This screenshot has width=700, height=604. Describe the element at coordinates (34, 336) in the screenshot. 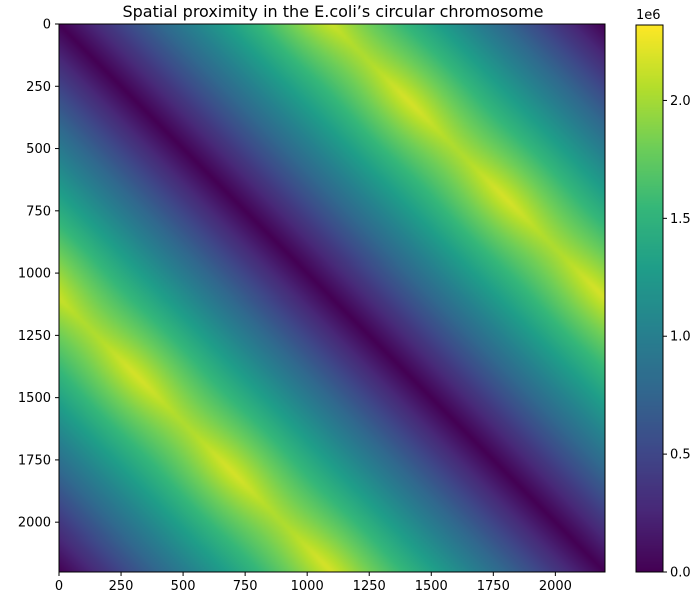

I see `y-tick-label: 1250` at that location.